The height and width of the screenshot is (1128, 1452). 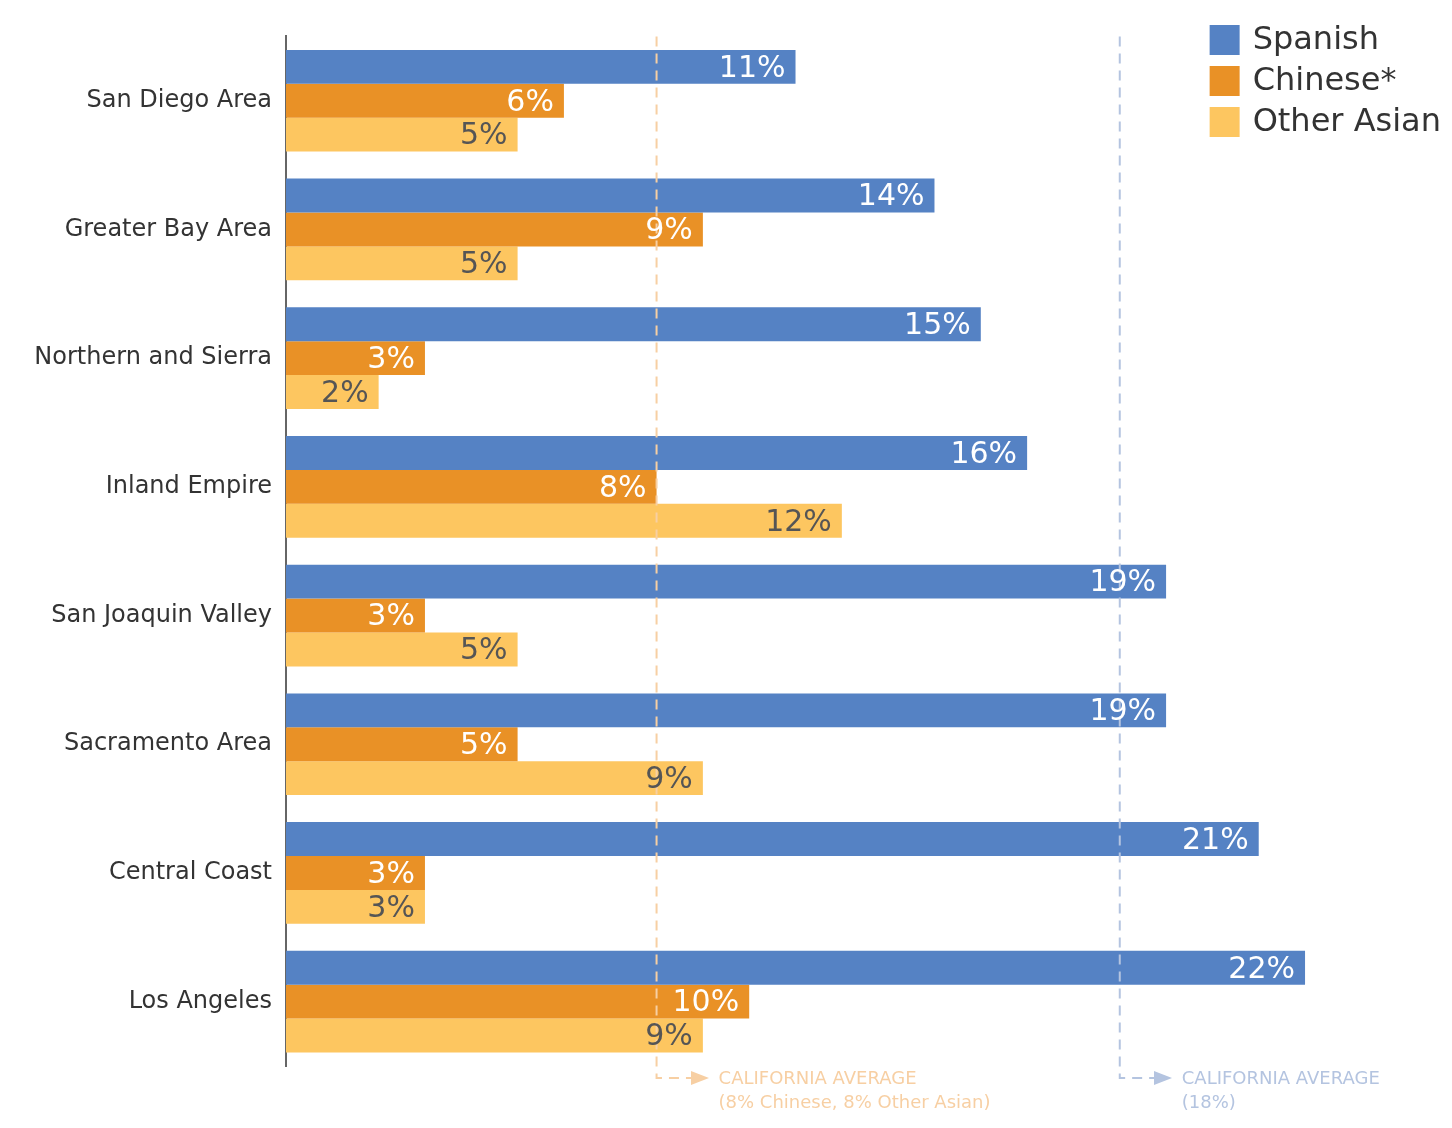 What do you see at coordinates (854, 1089) in the screenshot?
I see `ref-line-label: CALIFORNIA AVERAGE (8% Chinese, 8% Other Asian)` at bounding box center [854, 1089].